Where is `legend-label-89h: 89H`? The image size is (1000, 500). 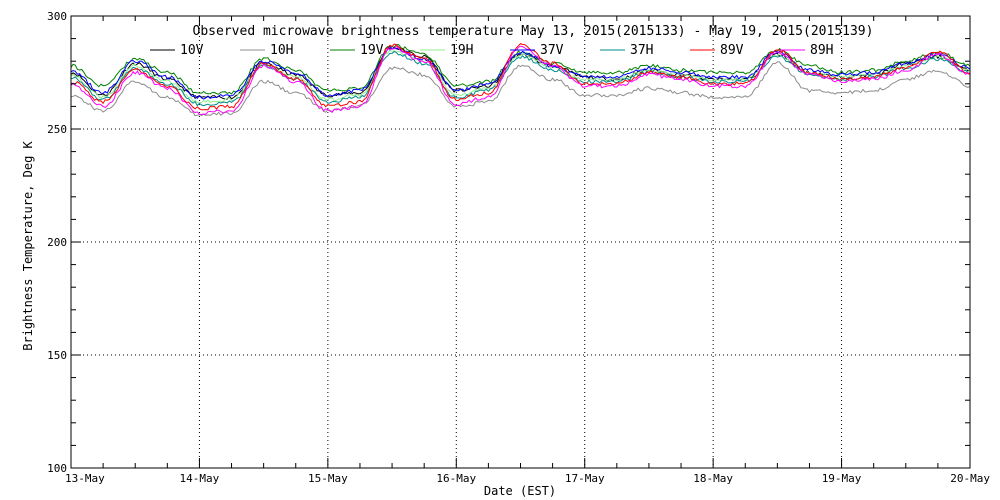
legend-label-89h: 89H is located at coordinates (821, 50).